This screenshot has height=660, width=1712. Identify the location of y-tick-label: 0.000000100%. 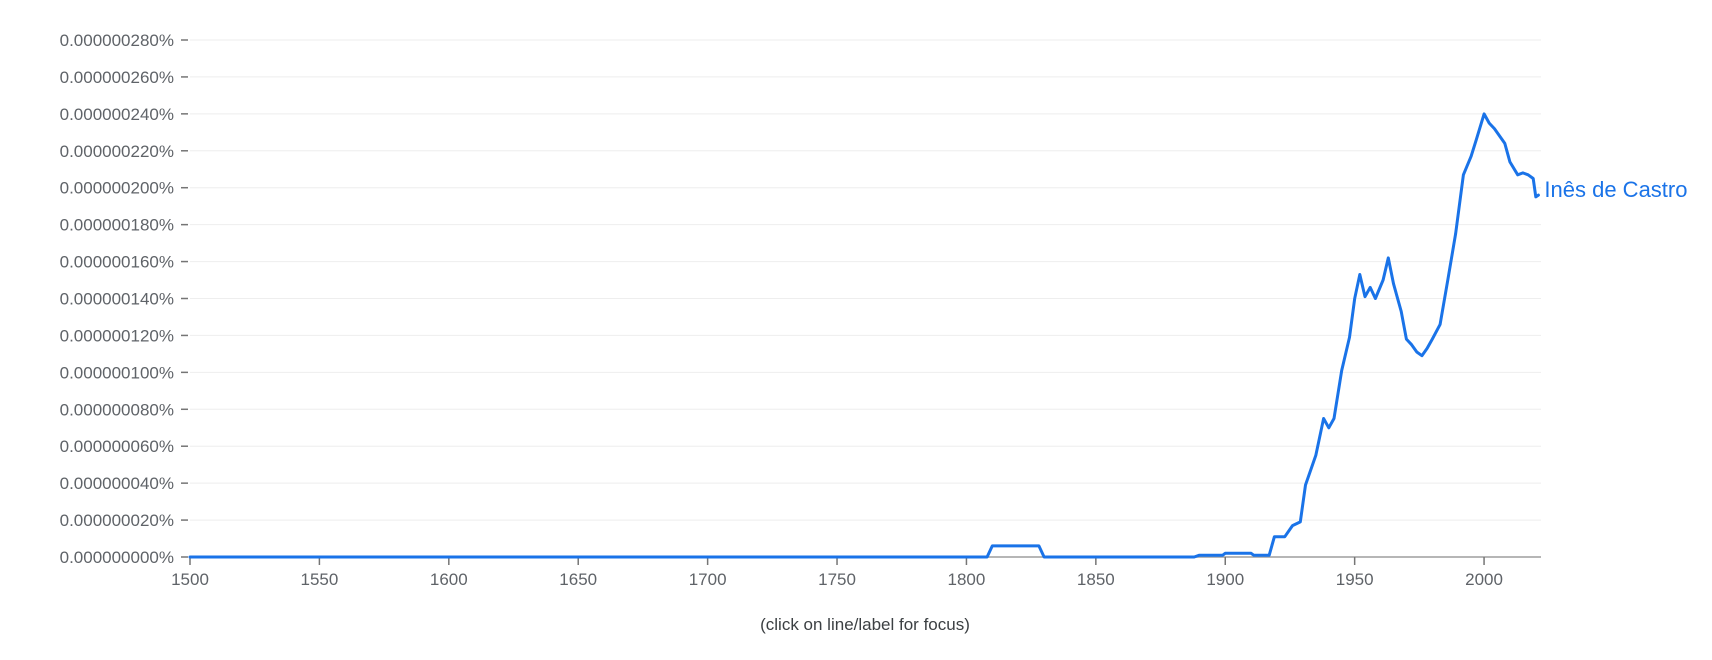
(117, 372).